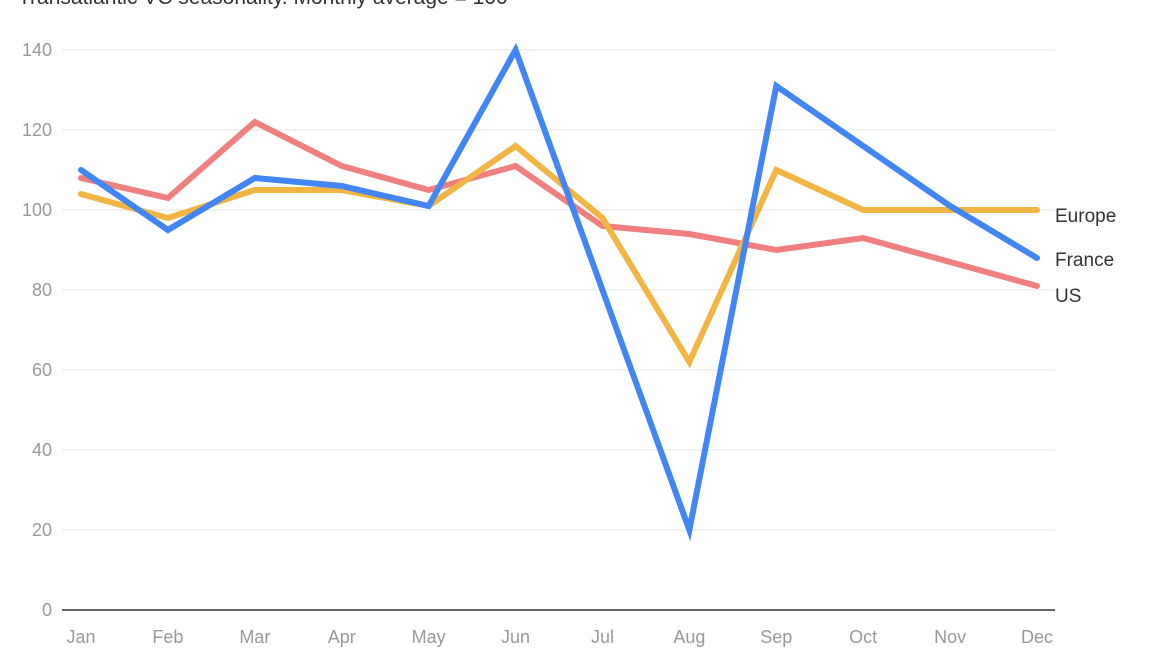 Image resolution: width=1160 pixels, height=665 pixels. What do you see at coordinates (1068, 296) in the screenshot?
I see `series-label-us: US` at bounding box center [1068, 296].